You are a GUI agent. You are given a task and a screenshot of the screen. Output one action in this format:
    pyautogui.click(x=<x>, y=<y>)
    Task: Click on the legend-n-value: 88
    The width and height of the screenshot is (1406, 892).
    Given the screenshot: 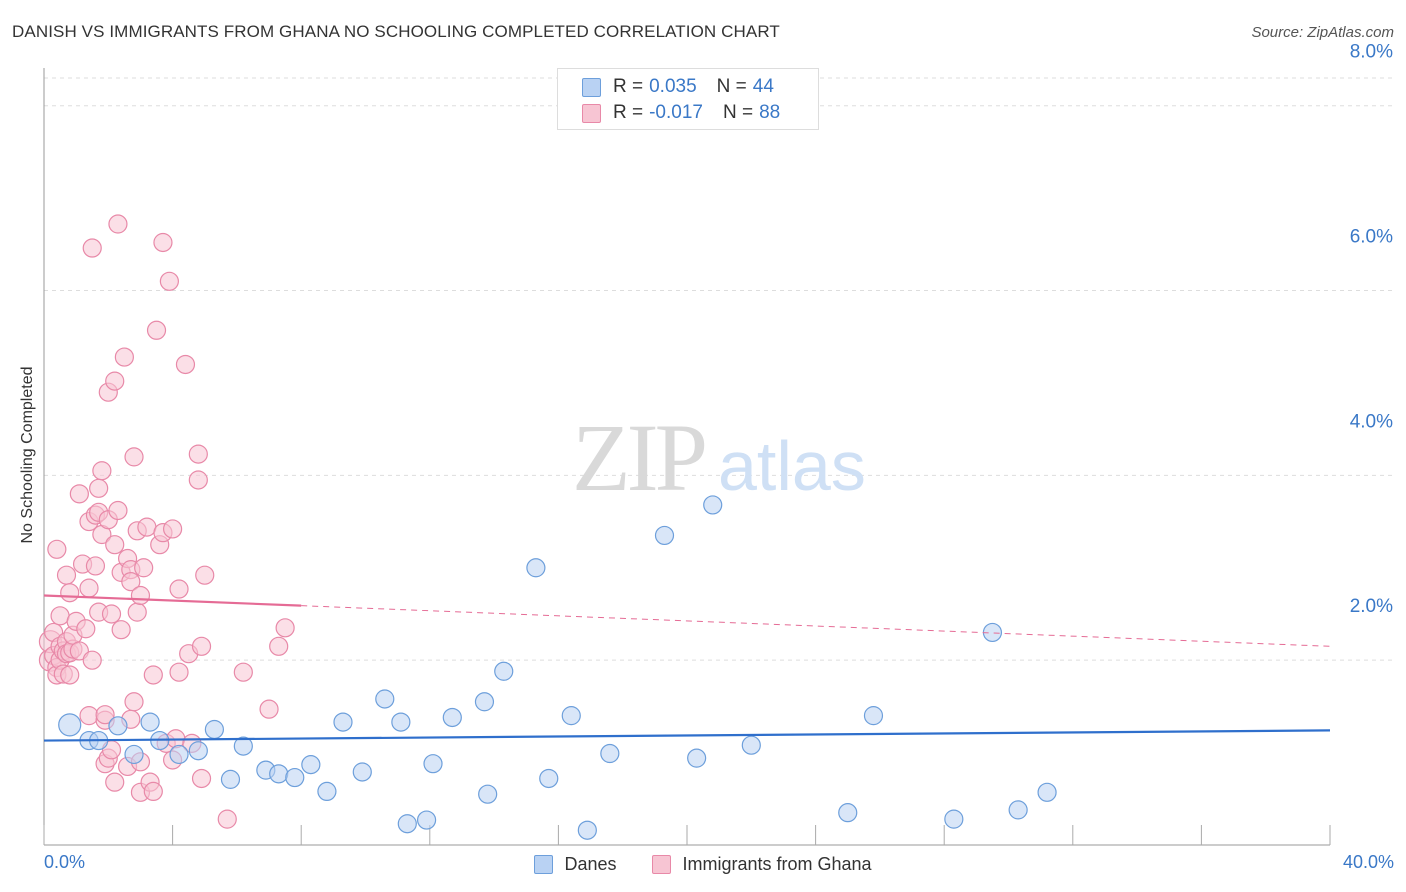 What is the action you would take?
    pyautogui.click(x=770, y=112)
    